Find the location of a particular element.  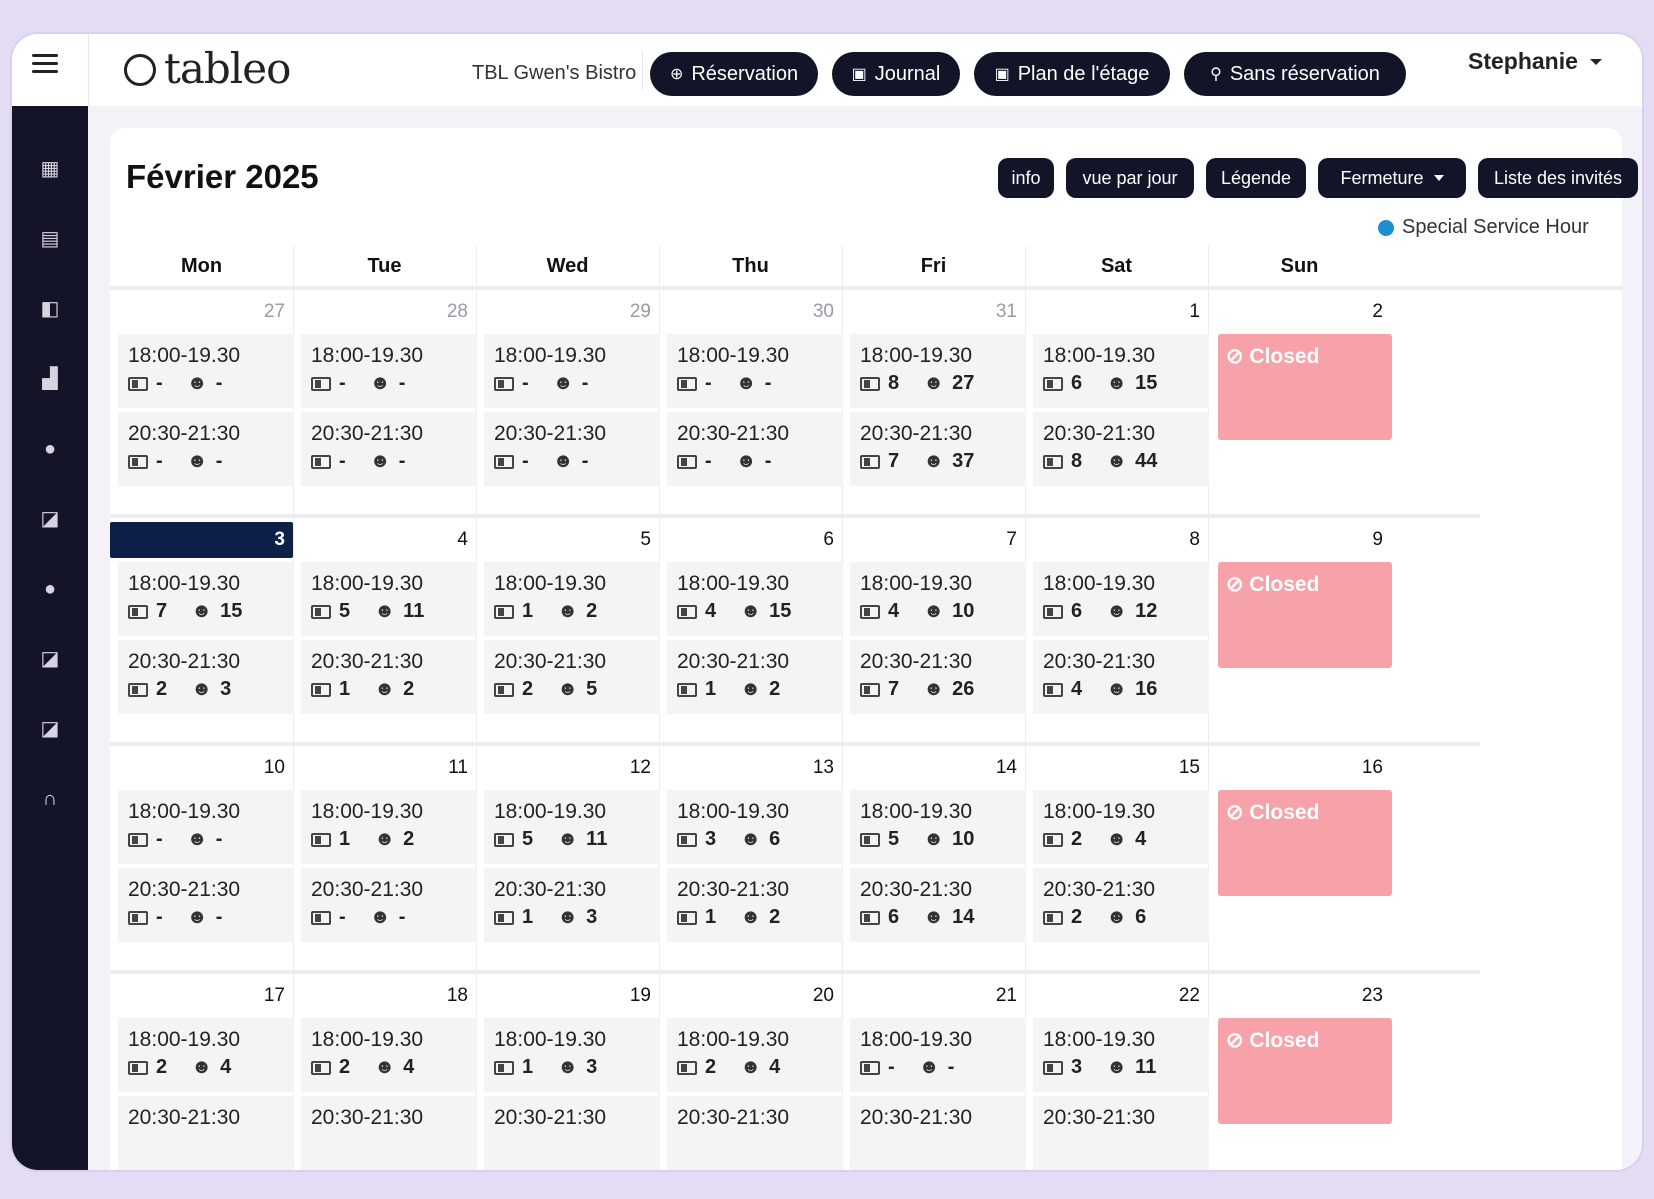

day-number: 6 is located at coordinates (828, 539).